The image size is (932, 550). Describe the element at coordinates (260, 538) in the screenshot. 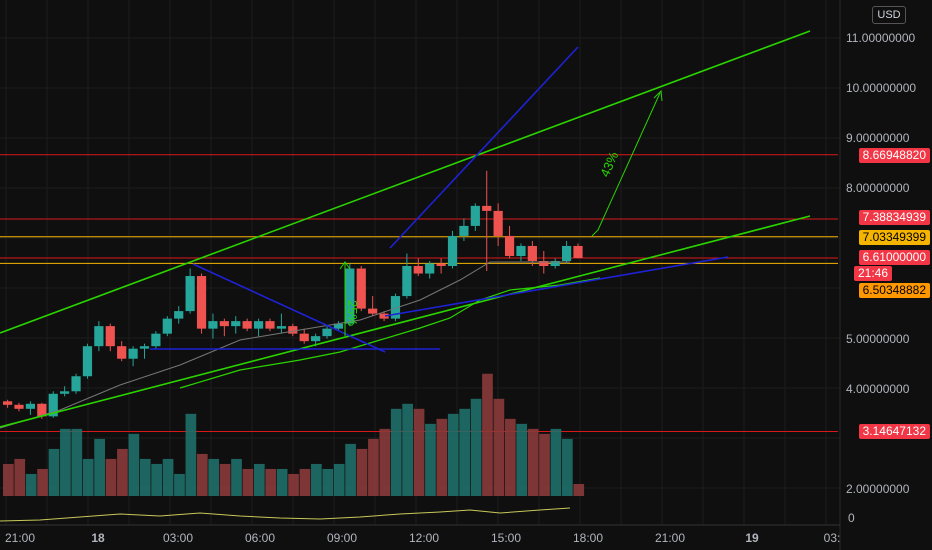

I see `time-tick-label: 06:00` at that location.